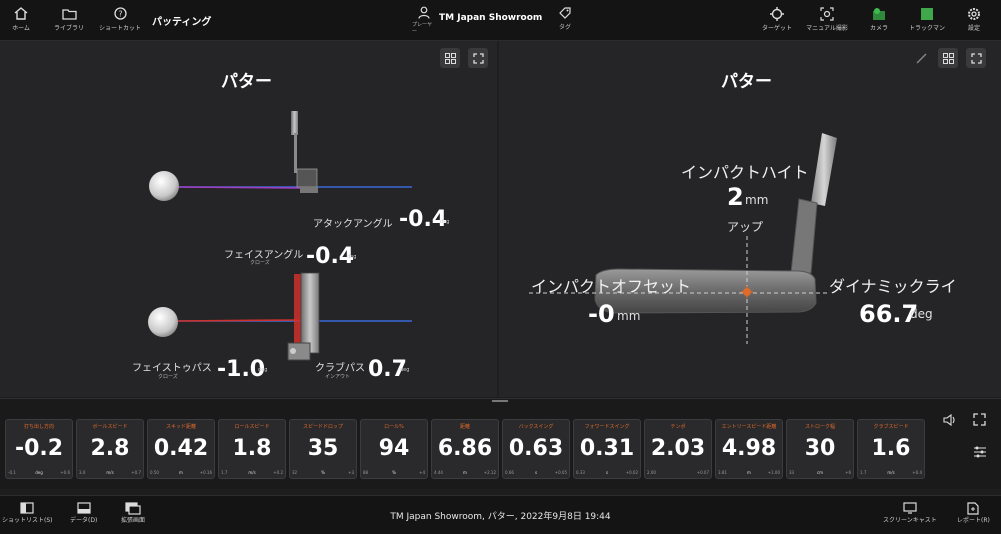 Image resolution: width=1001 pixels, height=534 pixels. I want to click on stat-card: エントリースピード距離 4.98 3.81 m +1.00, so click(749, 449).